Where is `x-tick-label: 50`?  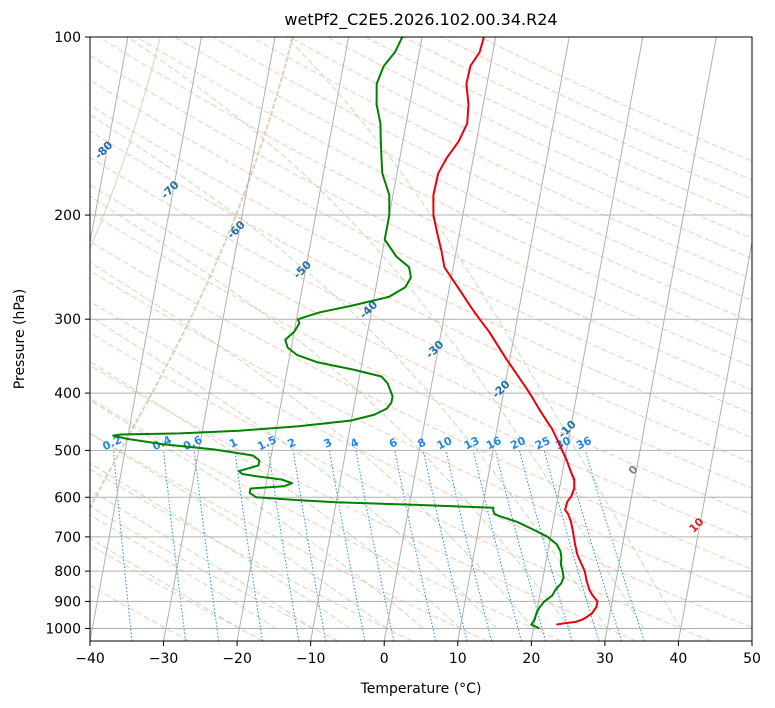 x-tick-label: 50 is located at coordinates (752, 659).